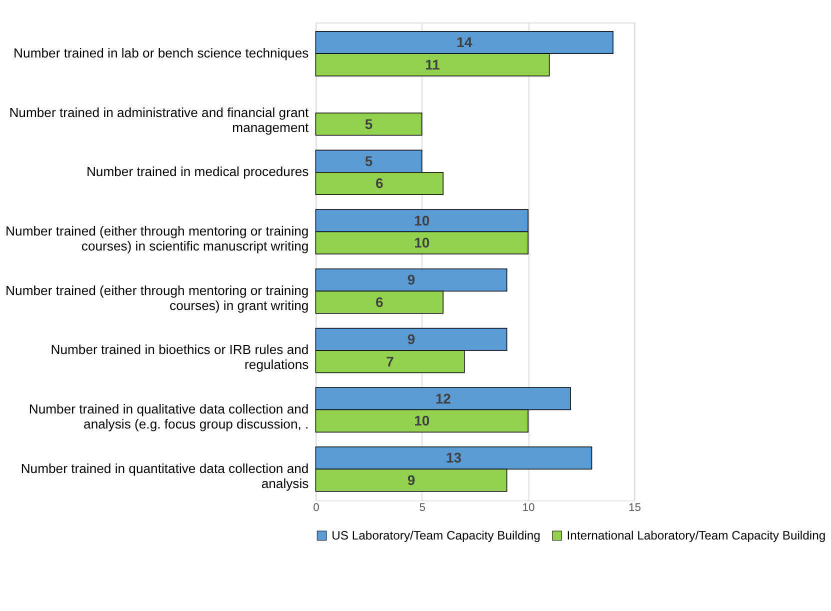  I want to click on bar, so click(368, 124).